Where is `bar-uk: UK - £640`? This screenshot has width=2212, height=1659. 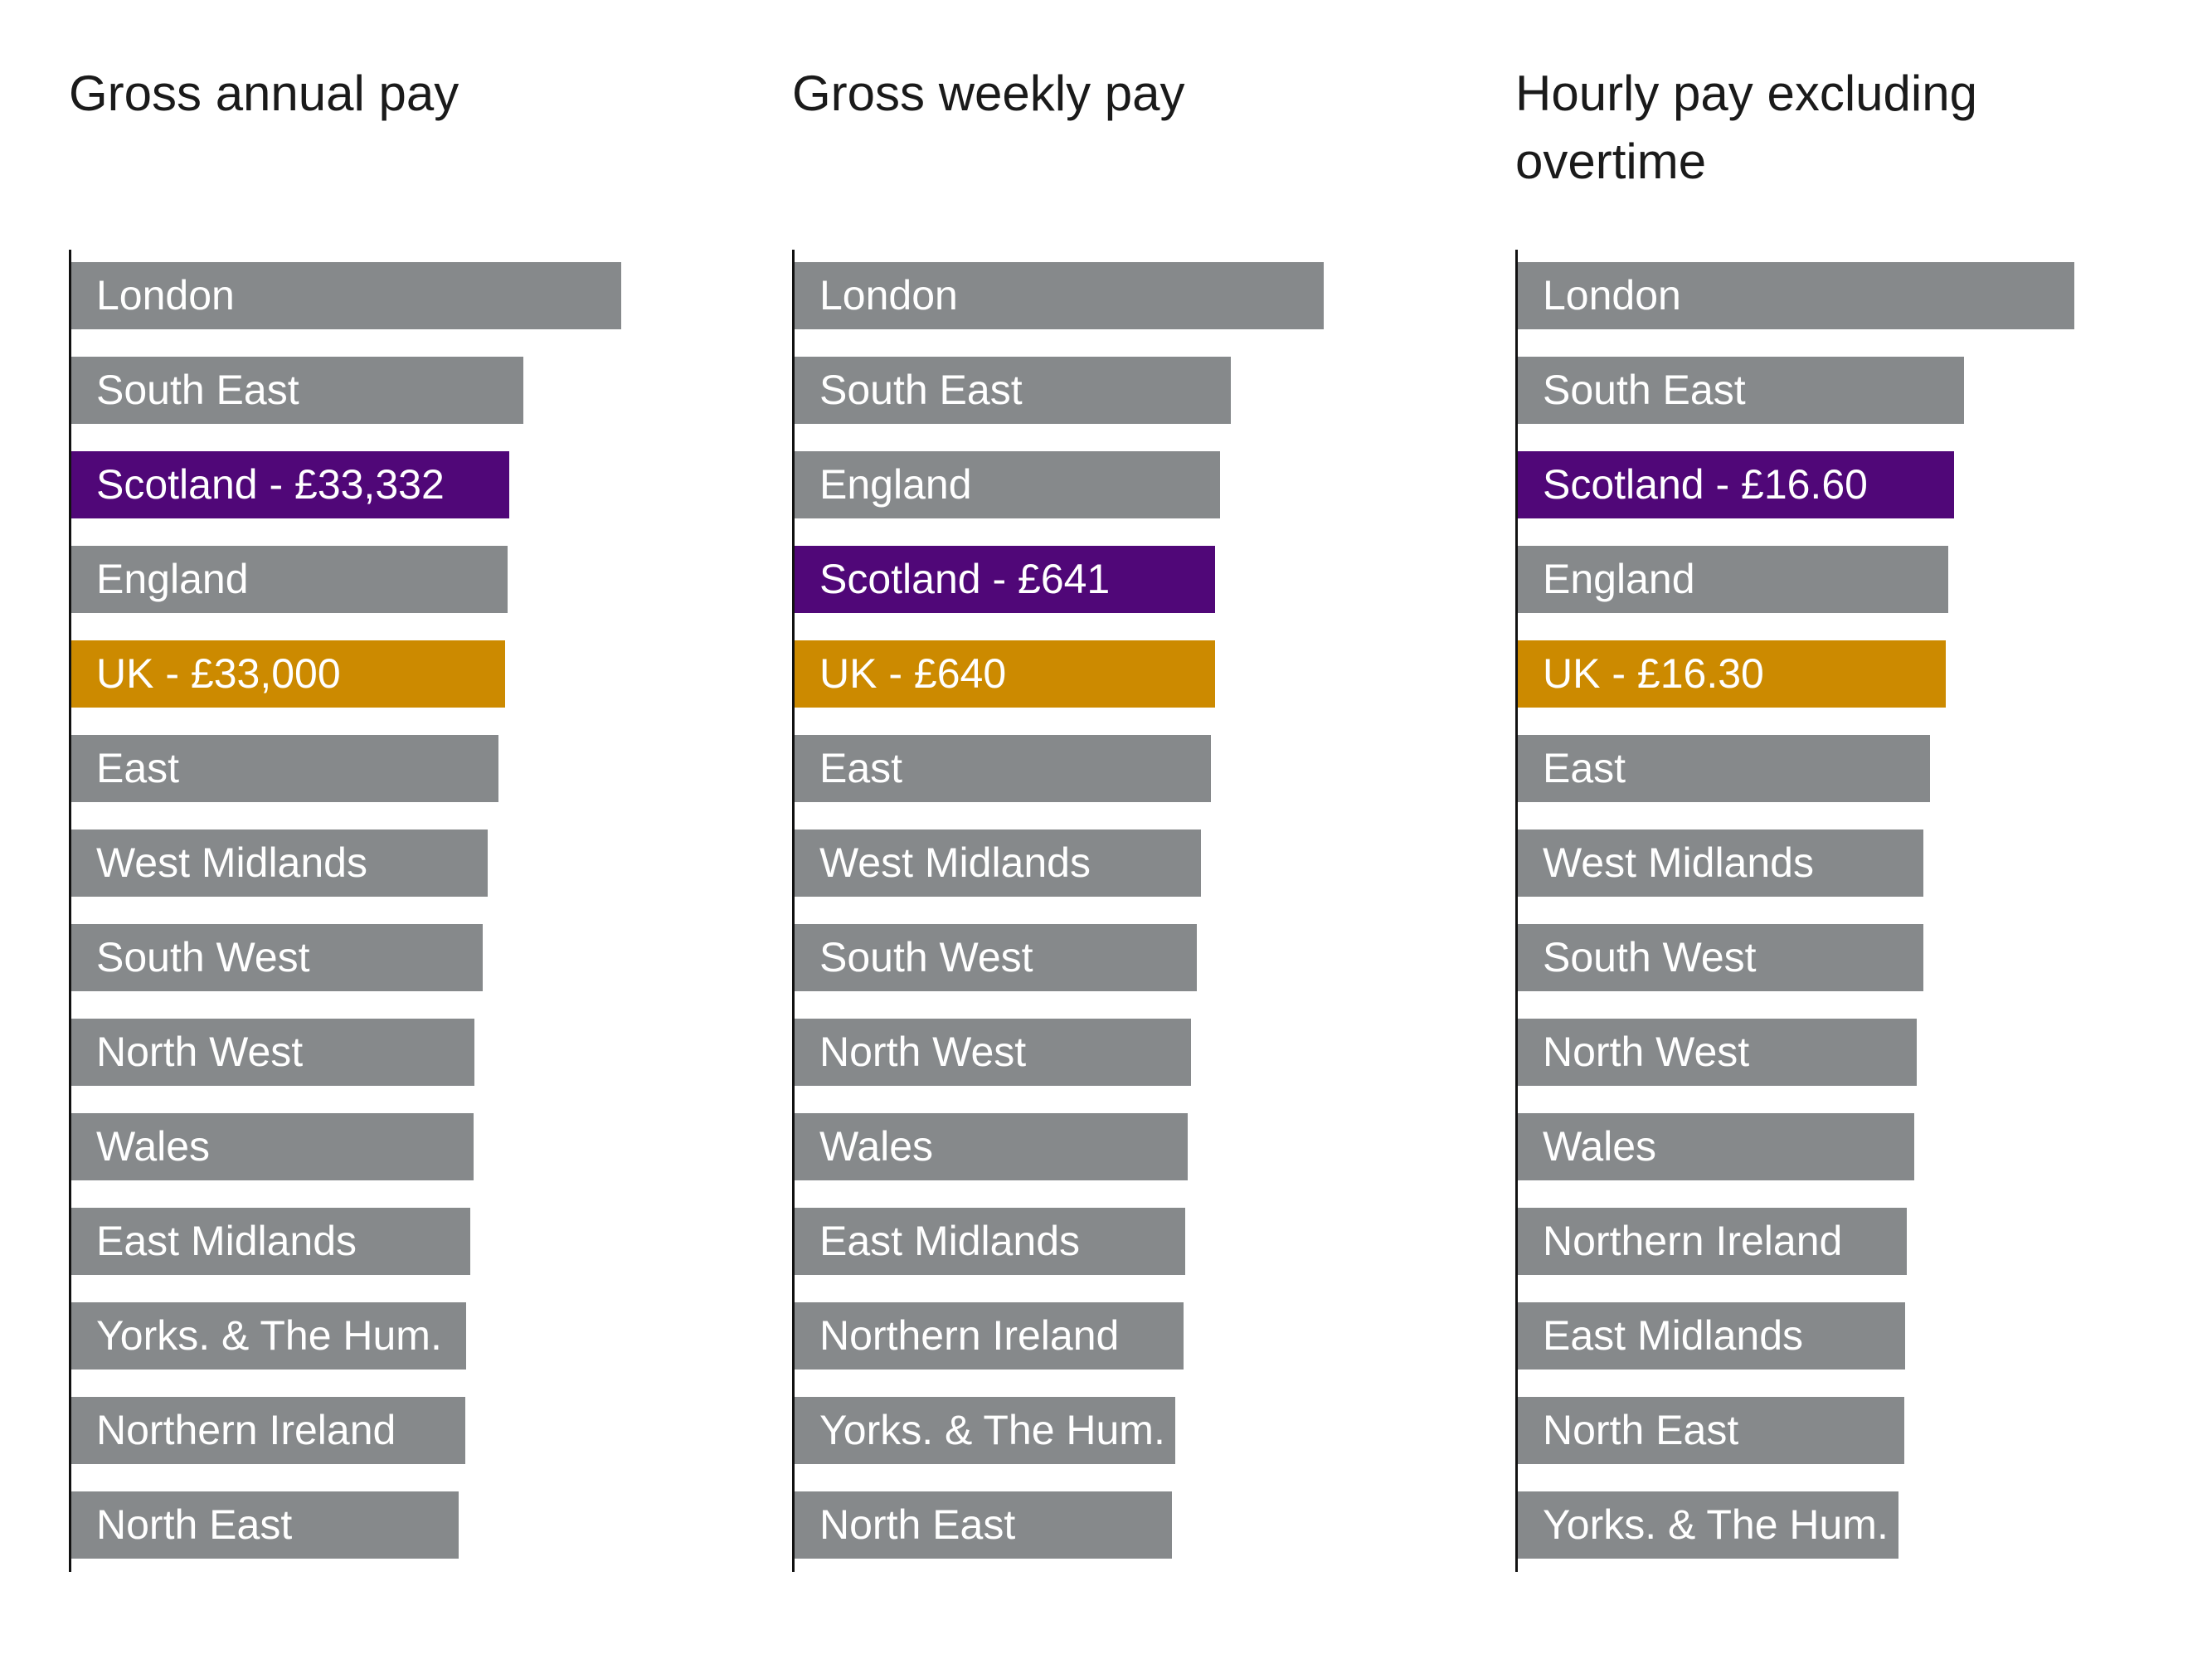 bar-uk: UK - £640 is located at coordinates (1005, 674).